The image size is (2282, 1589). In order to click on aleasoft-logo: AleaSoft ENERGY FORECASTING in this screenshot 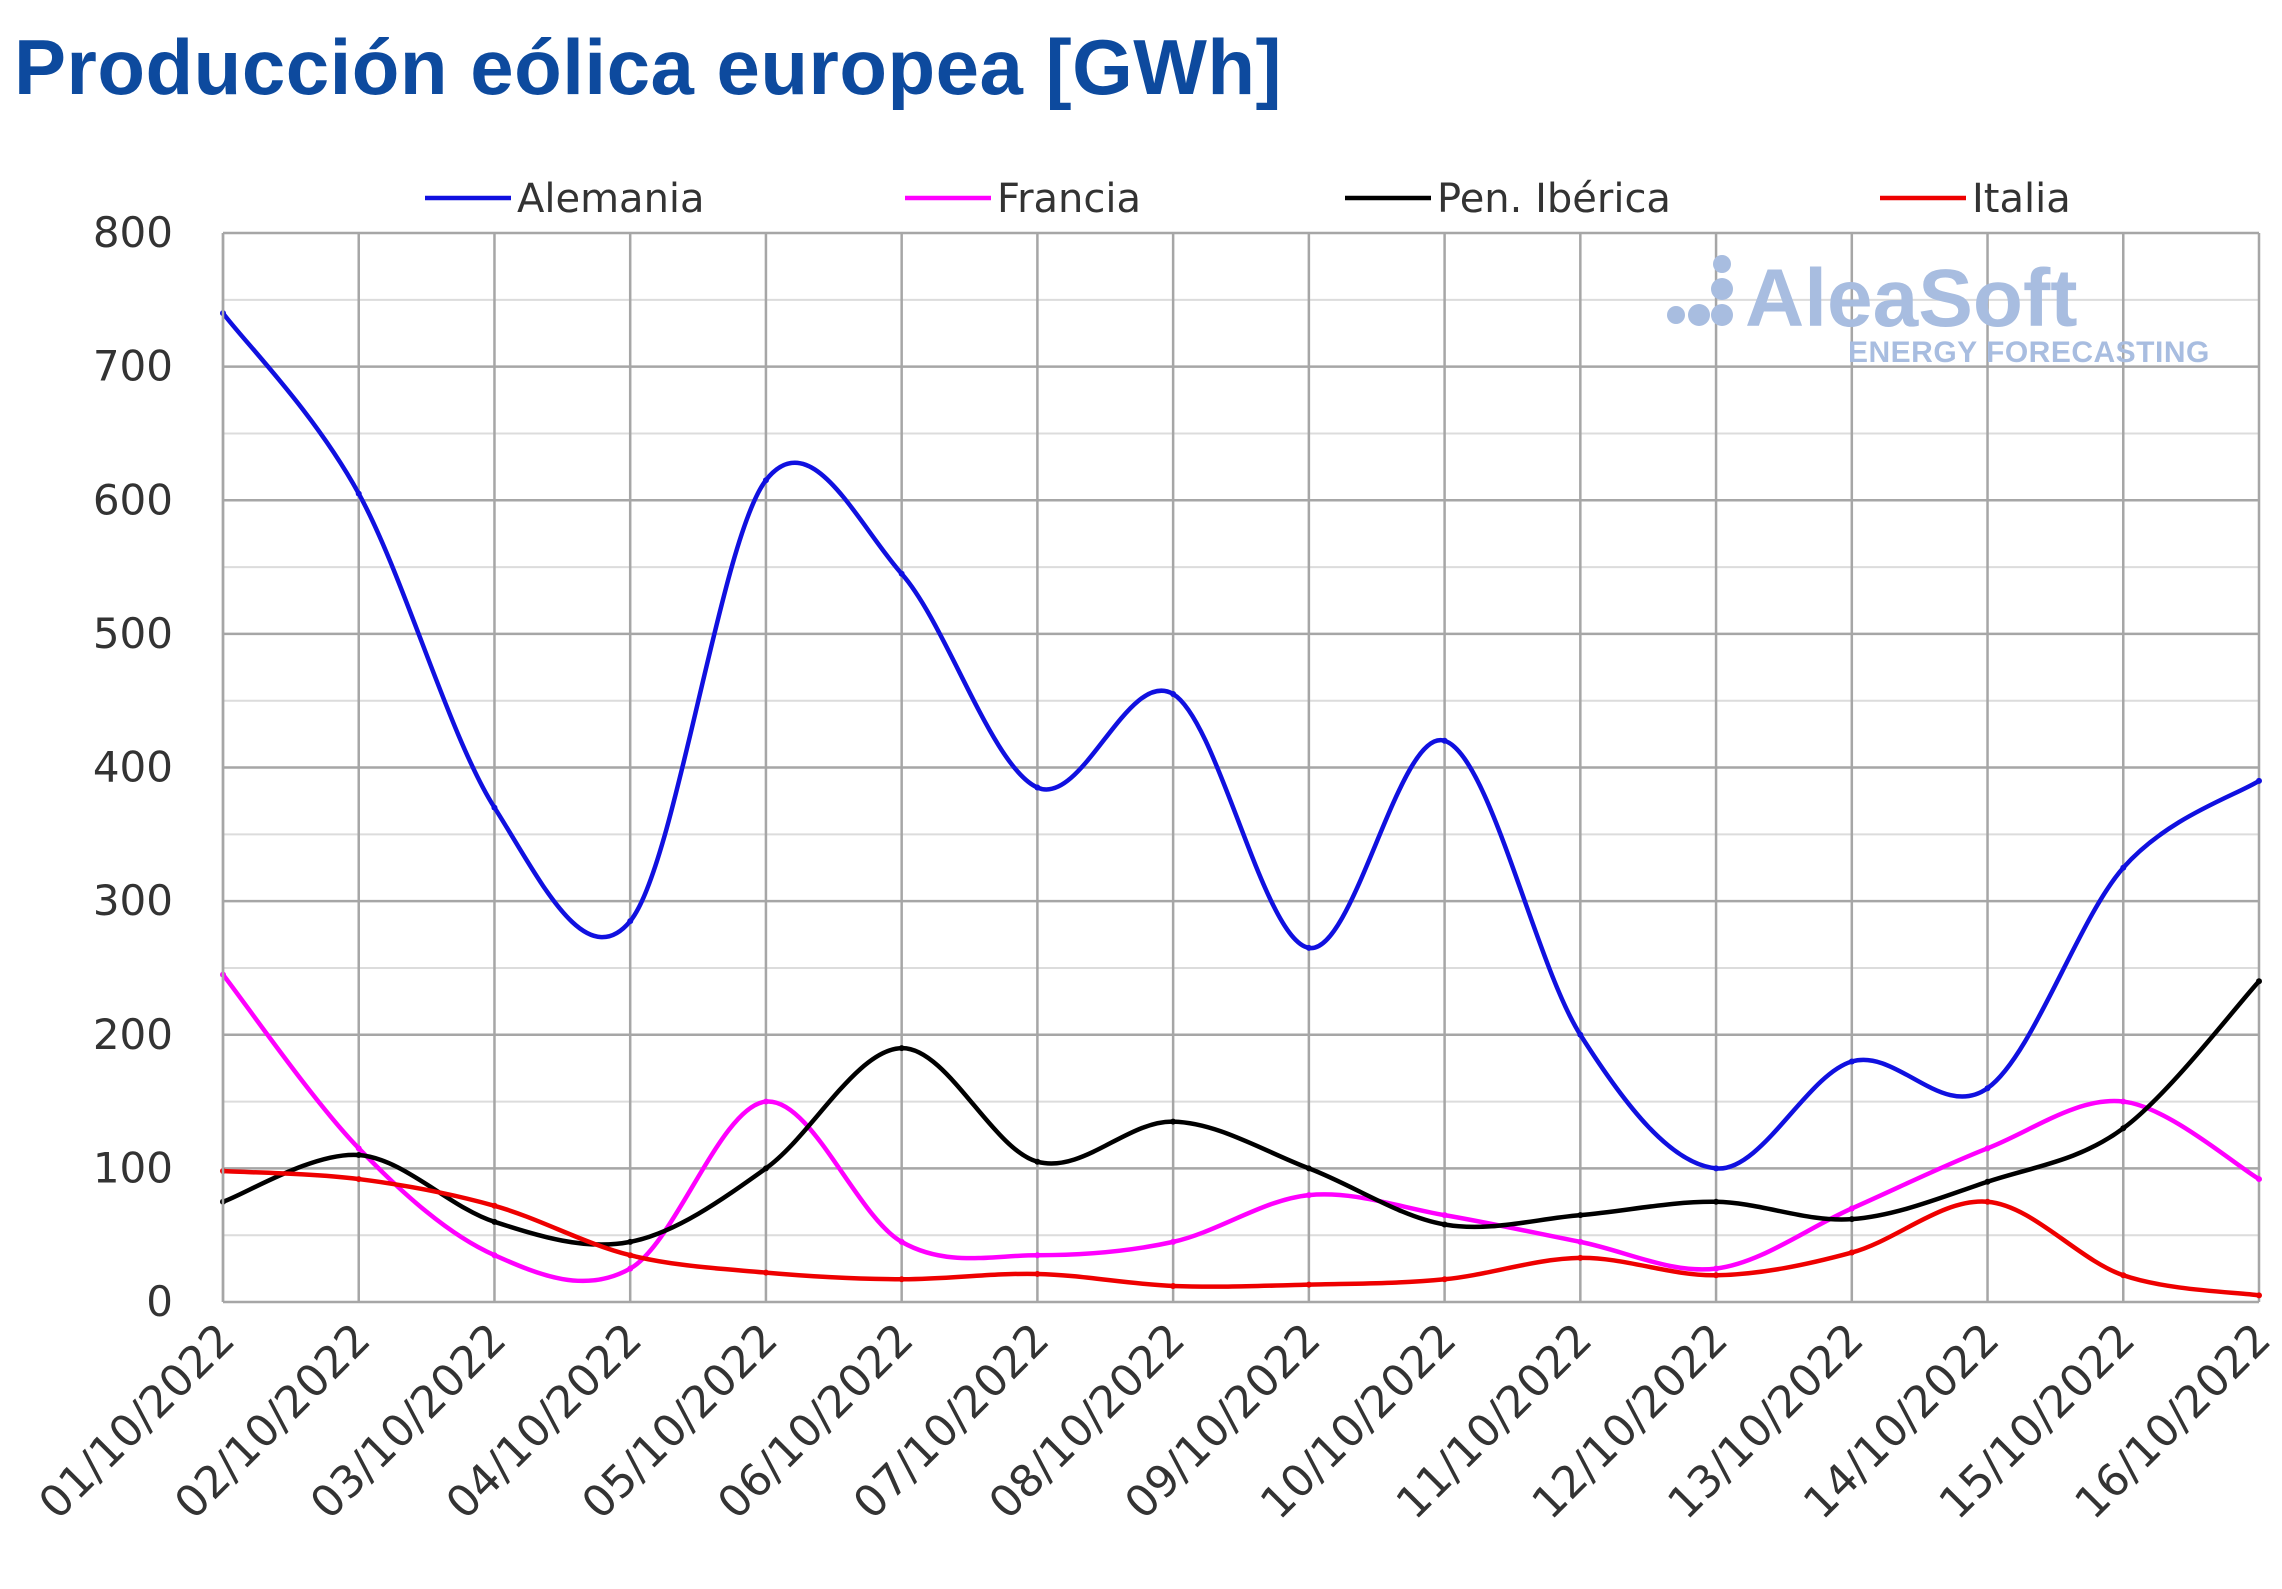, I will do `click(1938, 311)`.